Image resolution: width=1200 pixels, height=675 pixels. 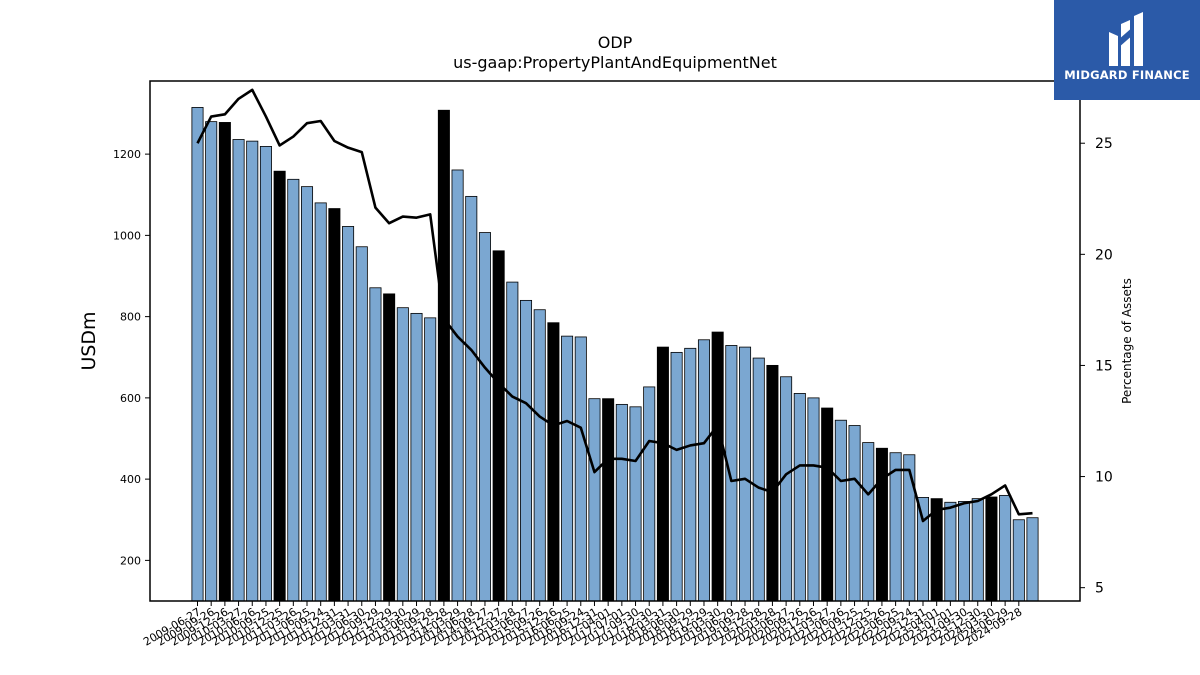 I want to click on y-tick-label: 400, so click(x=130, y=479).